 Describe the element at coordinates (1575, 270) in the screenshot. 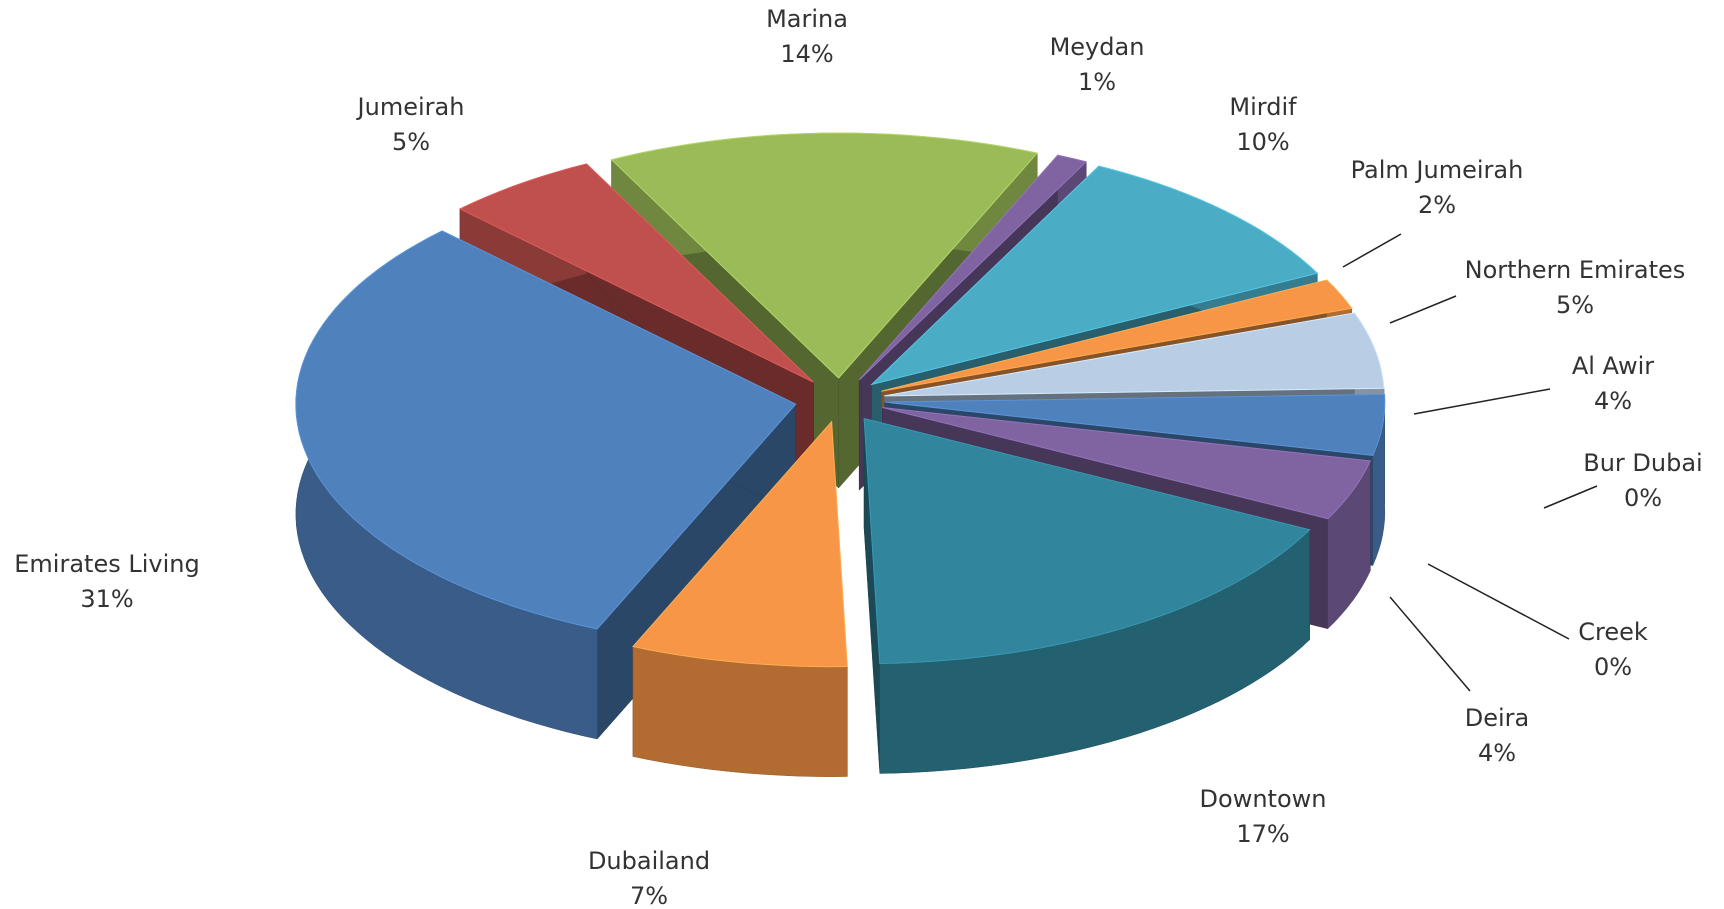

I see `slice-label: Northern Emirates` at that location.